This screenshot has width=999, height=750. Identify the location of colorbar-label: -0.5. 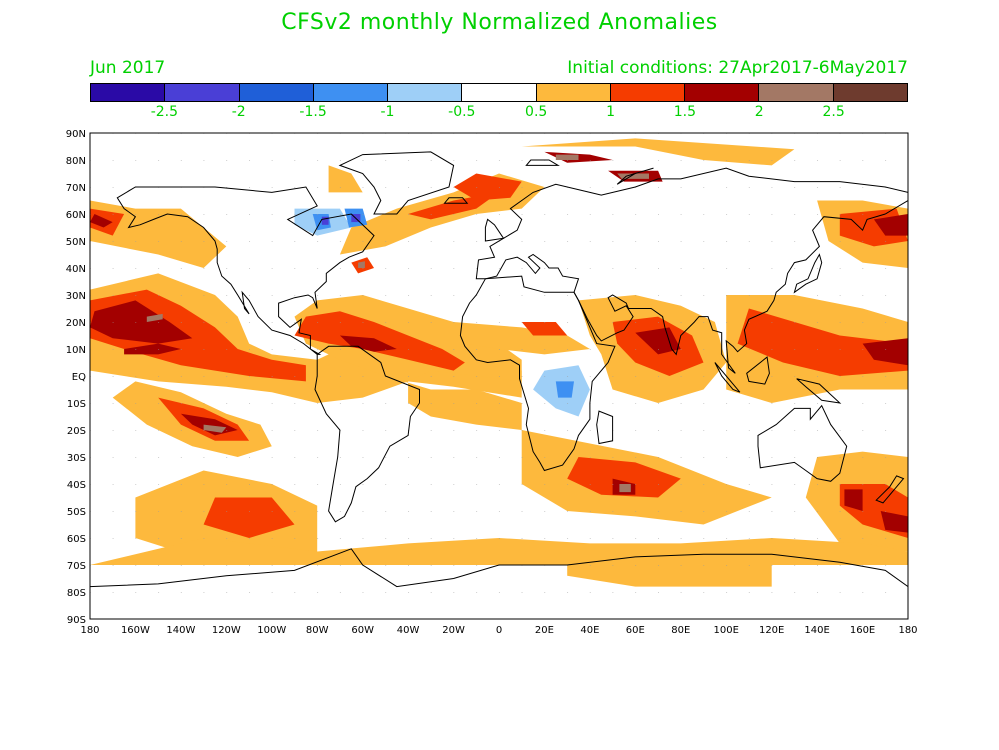
(462, 112).